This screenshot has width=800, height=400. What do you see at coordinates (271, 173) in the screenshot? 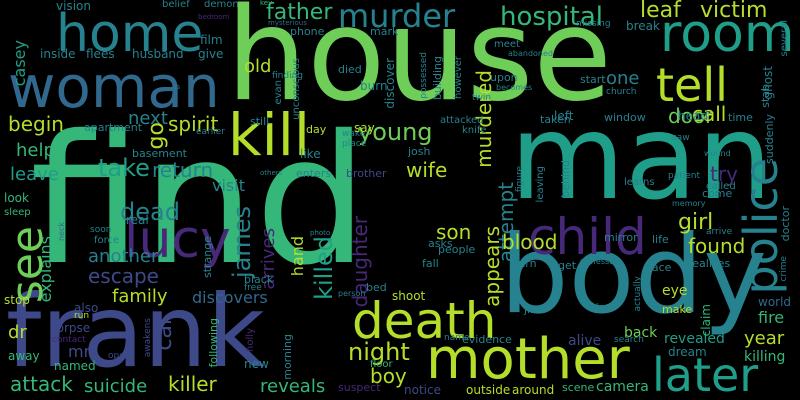
I see `word-others: others` at bounding box center [271, 173].